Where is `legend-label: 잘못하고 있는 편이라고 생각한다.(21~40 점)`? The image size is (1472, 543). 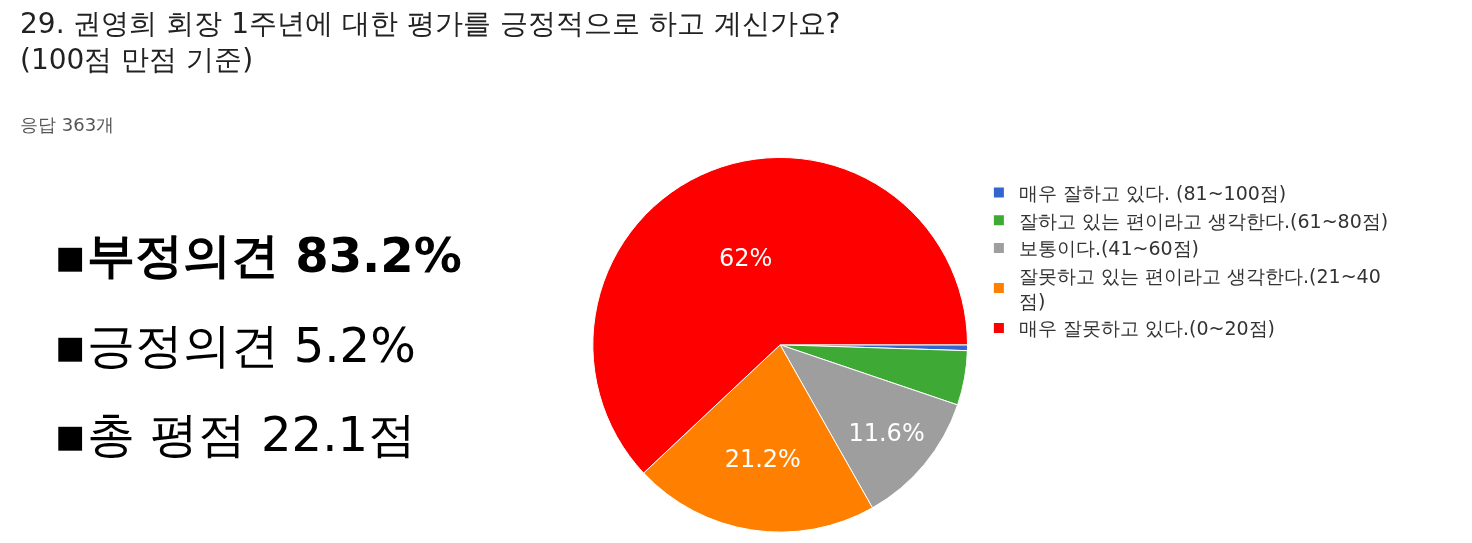
legend-label: 잘못하고 있는 편이라고 생각한다.(21~40 점) is located at coordinates (1199, 288).